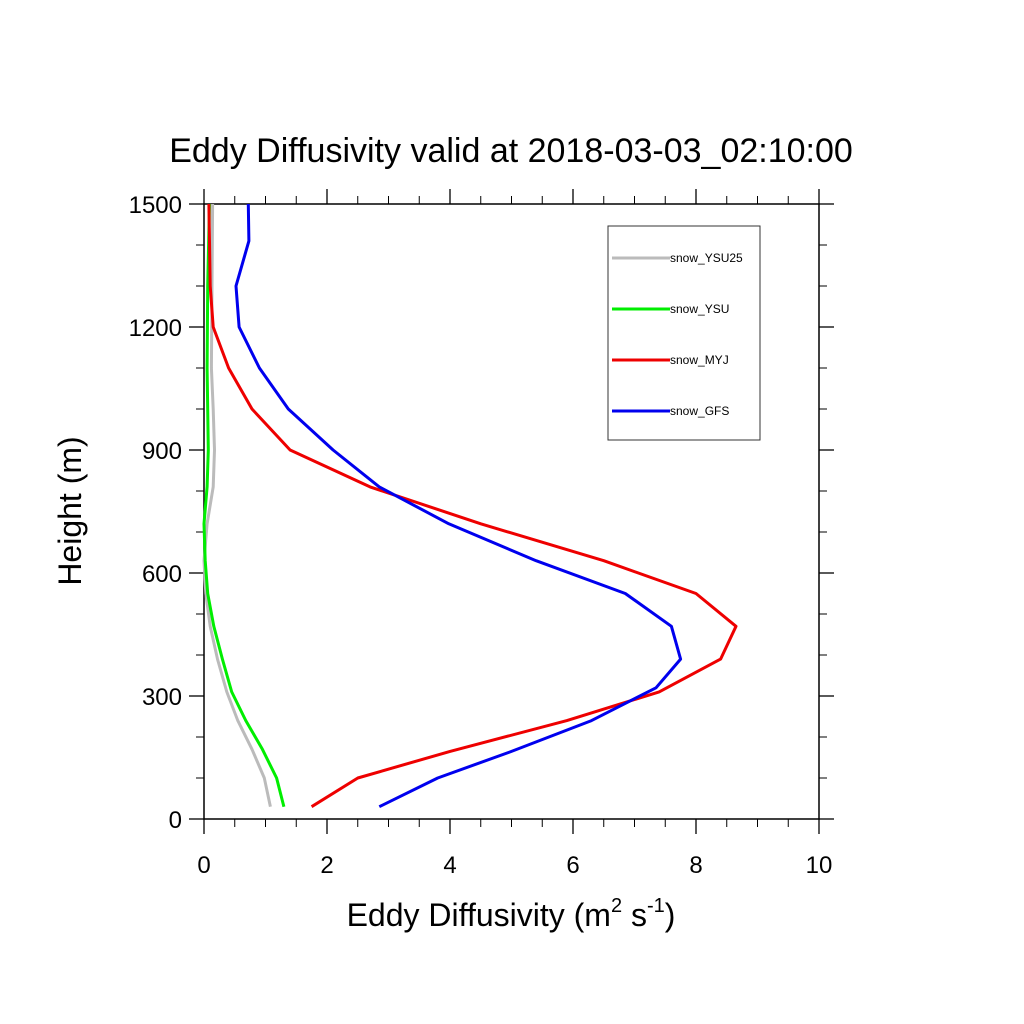 The width and height of the screenshot is (1024, 1024). Describe the element at coordinates (237, 505) in the screenshot. I see `series-line-snow-ysu25` at that location.